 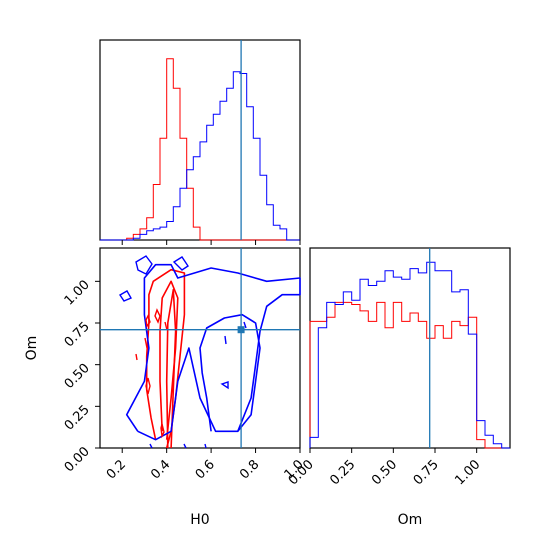 I want to click on y-tick-label: 0.25, so click(x=77, y=418).